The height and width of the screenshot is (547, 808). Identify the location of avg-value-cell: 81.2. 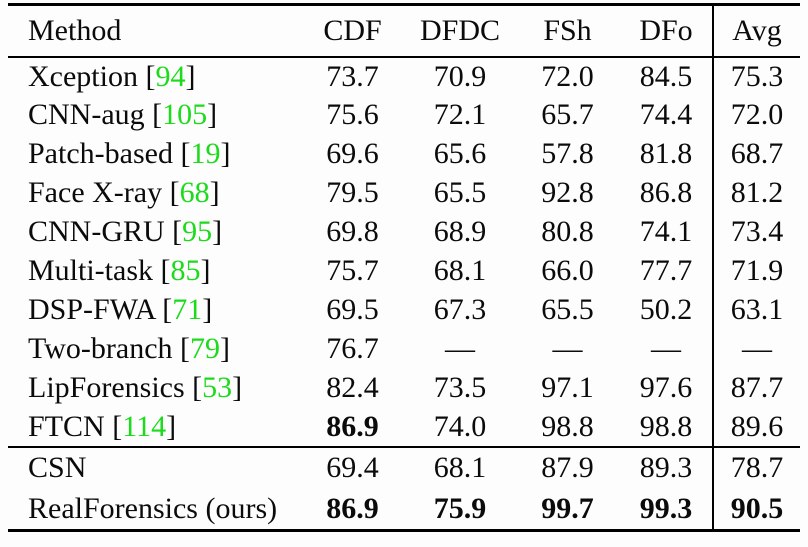
(756, 193).